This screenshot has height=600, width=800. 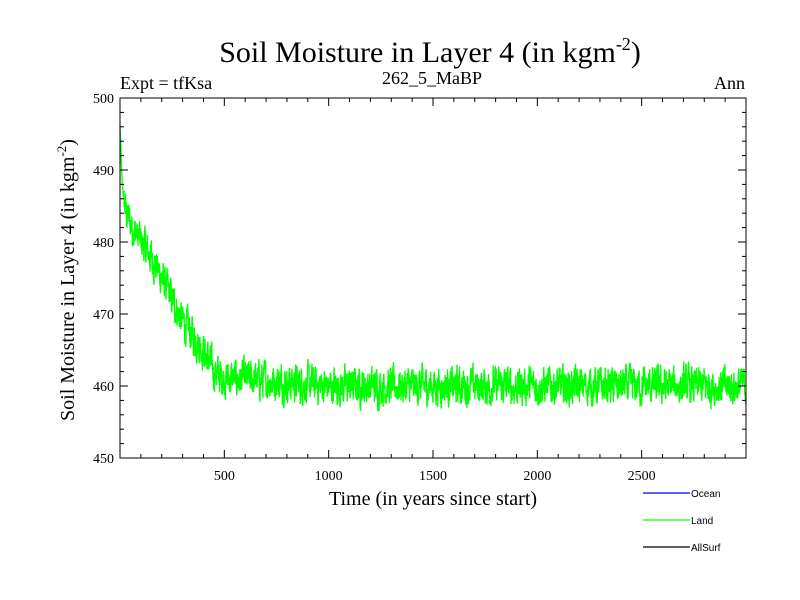 What do you see at coordinates (68, 142) in the screenshot?
I see `y-axis-label-close: )` at bounding box center [68, 142].